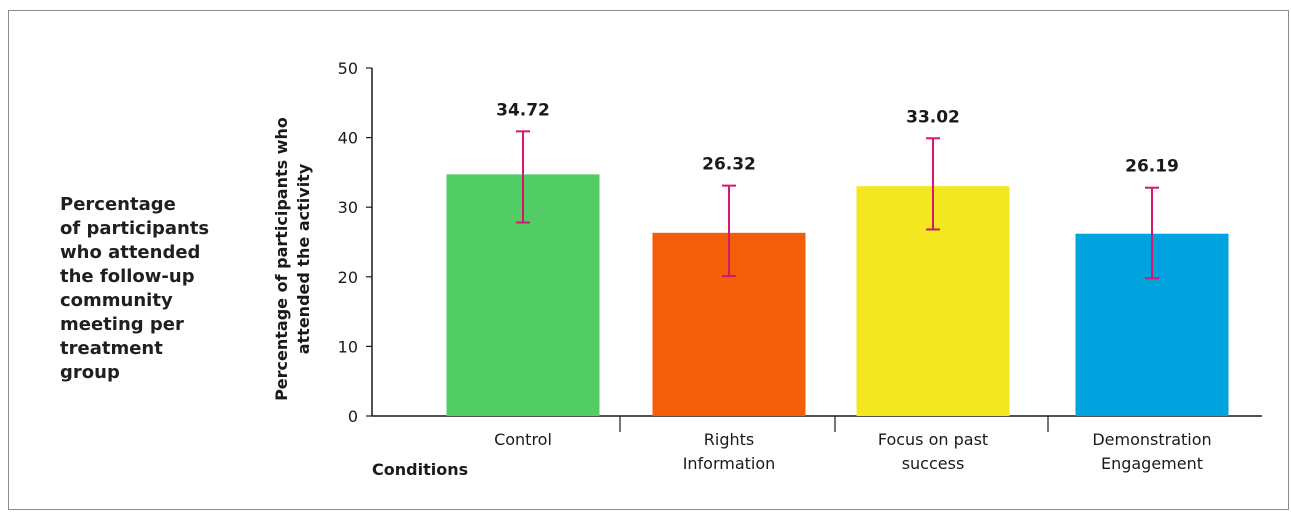 Image resolution: width=1291 pixels, height=512 pixels. What do you see at coordinates (523, 110) in the screenshot?
I see `data-label: 34.72` at bounding box center [523, 110].